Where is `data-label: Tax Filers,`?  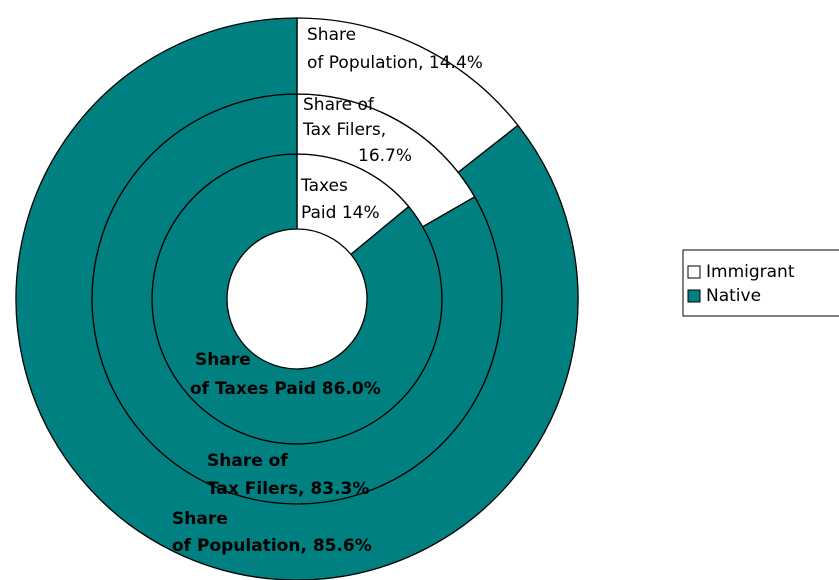
data-label: Tax Filers, is located at coordinates (344, 130).